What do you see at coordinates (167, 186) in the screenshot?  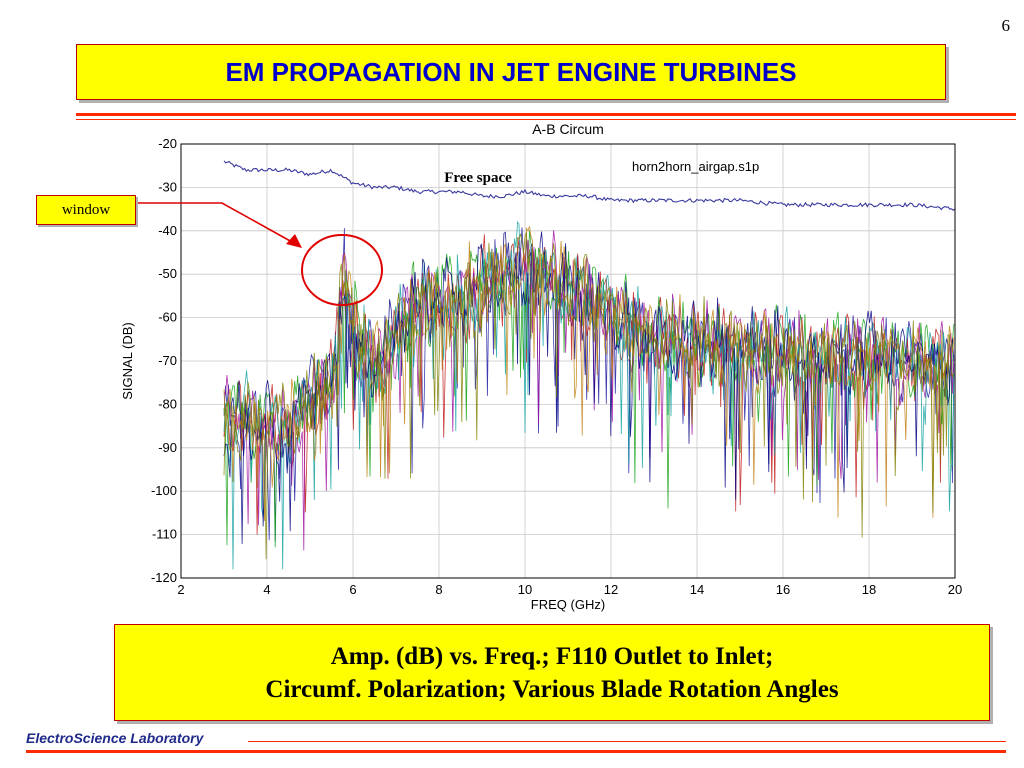 I see `y-tick-label: -30` at bounding box center [167, 186].